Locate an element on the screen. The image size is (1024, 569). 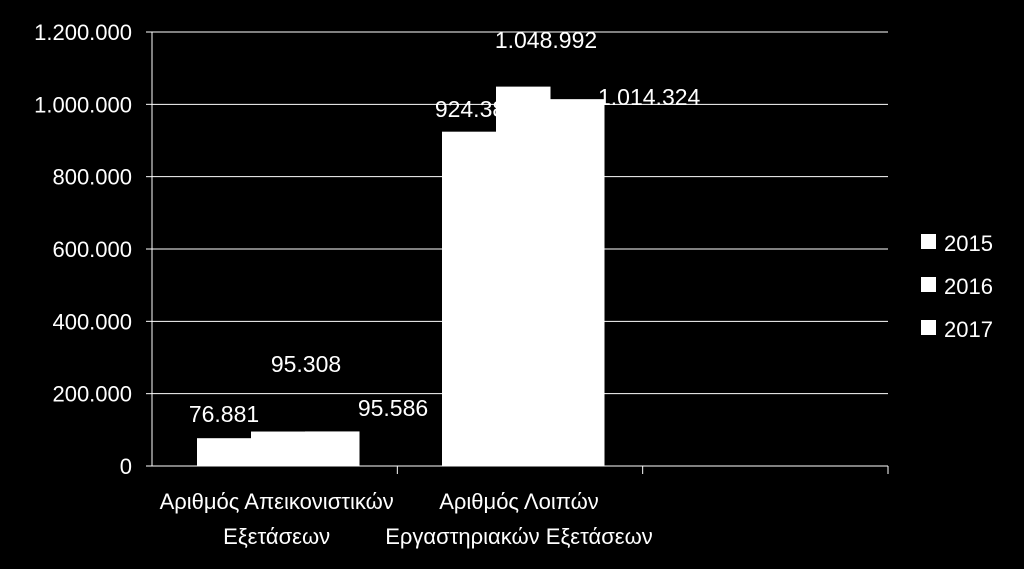
x-category-label: Εργαστηριακών Εξετάσεων is located at coordinates (519, 536).